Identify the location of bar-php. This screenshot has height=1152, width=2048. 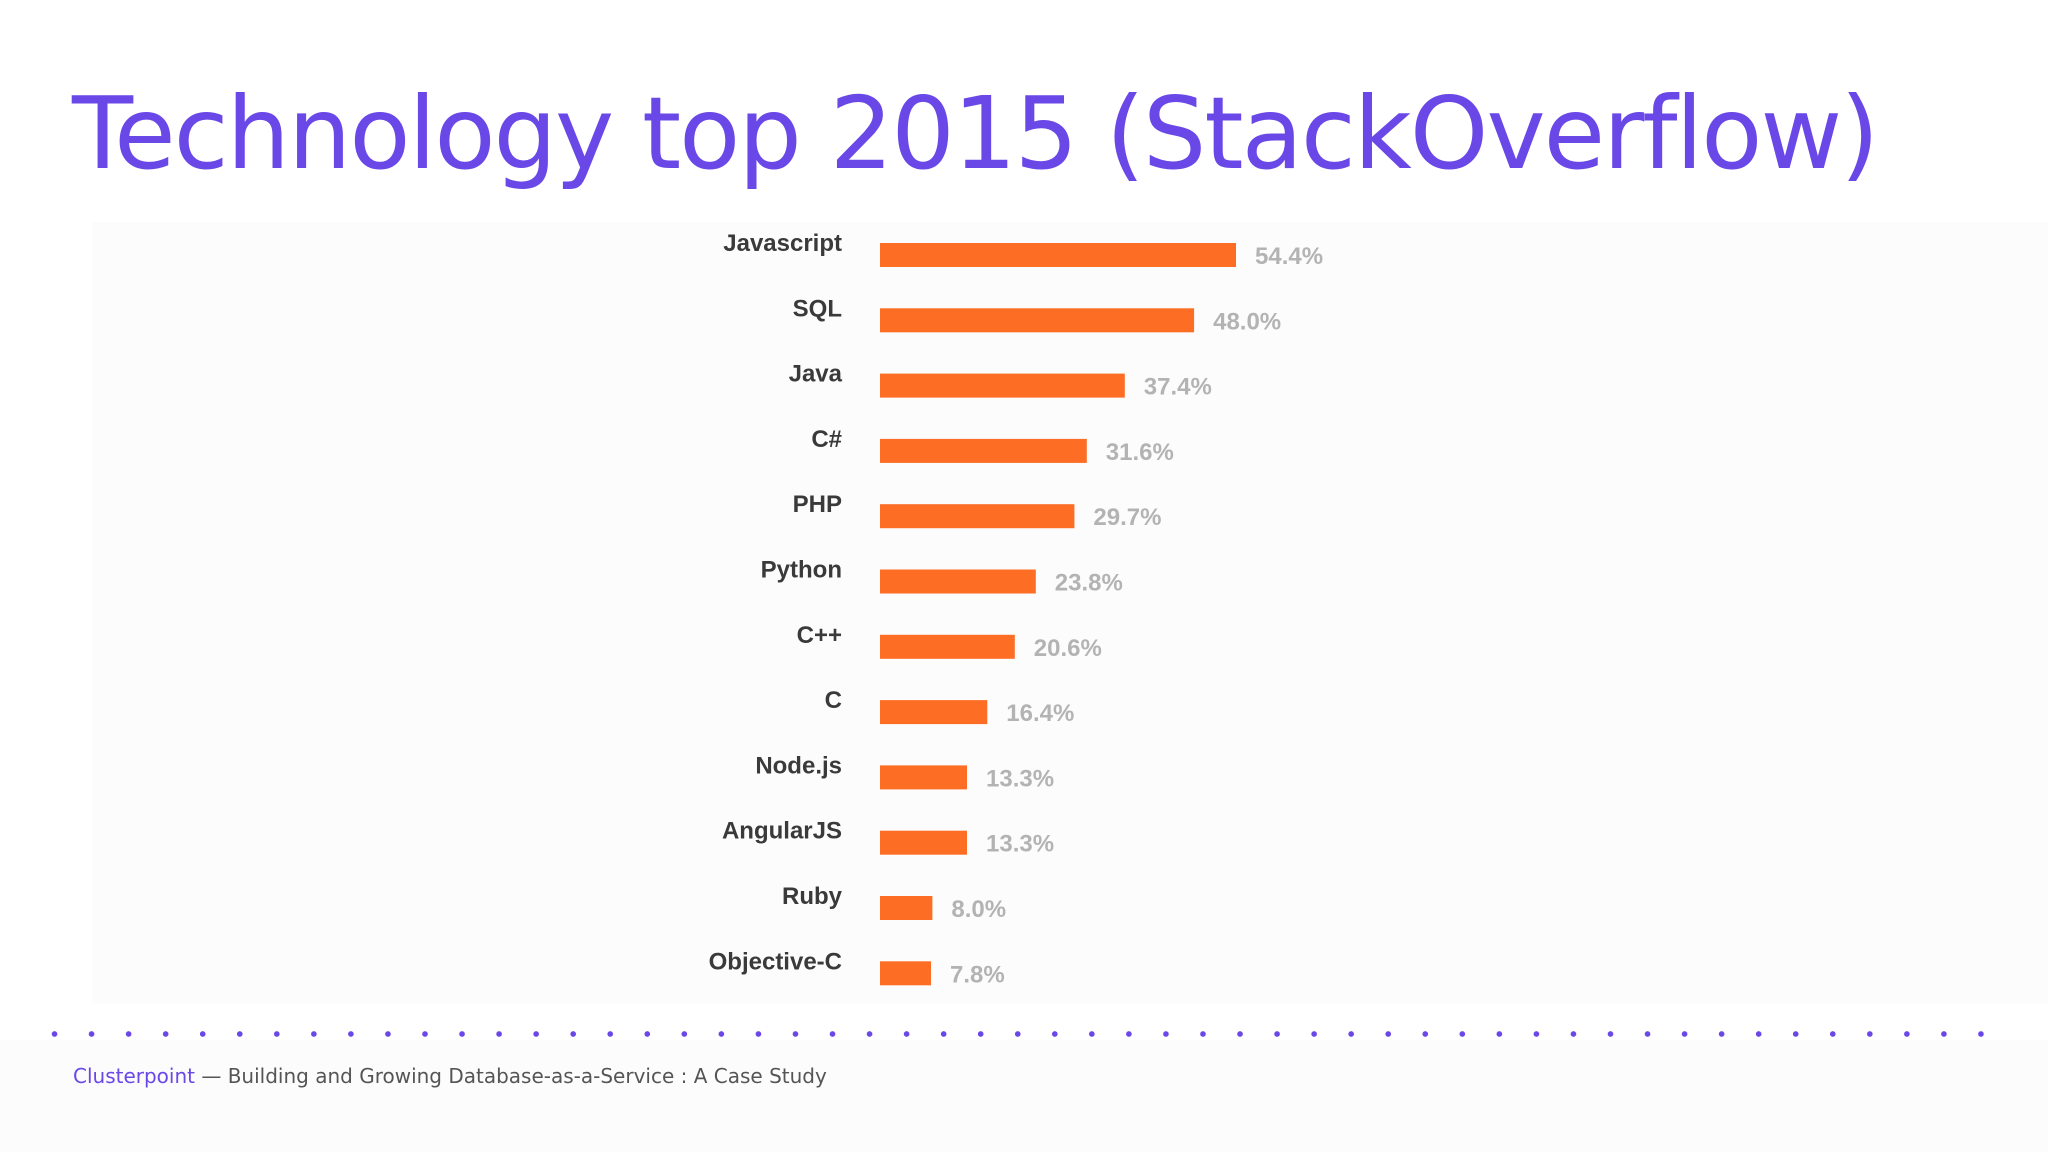
(977, 516).